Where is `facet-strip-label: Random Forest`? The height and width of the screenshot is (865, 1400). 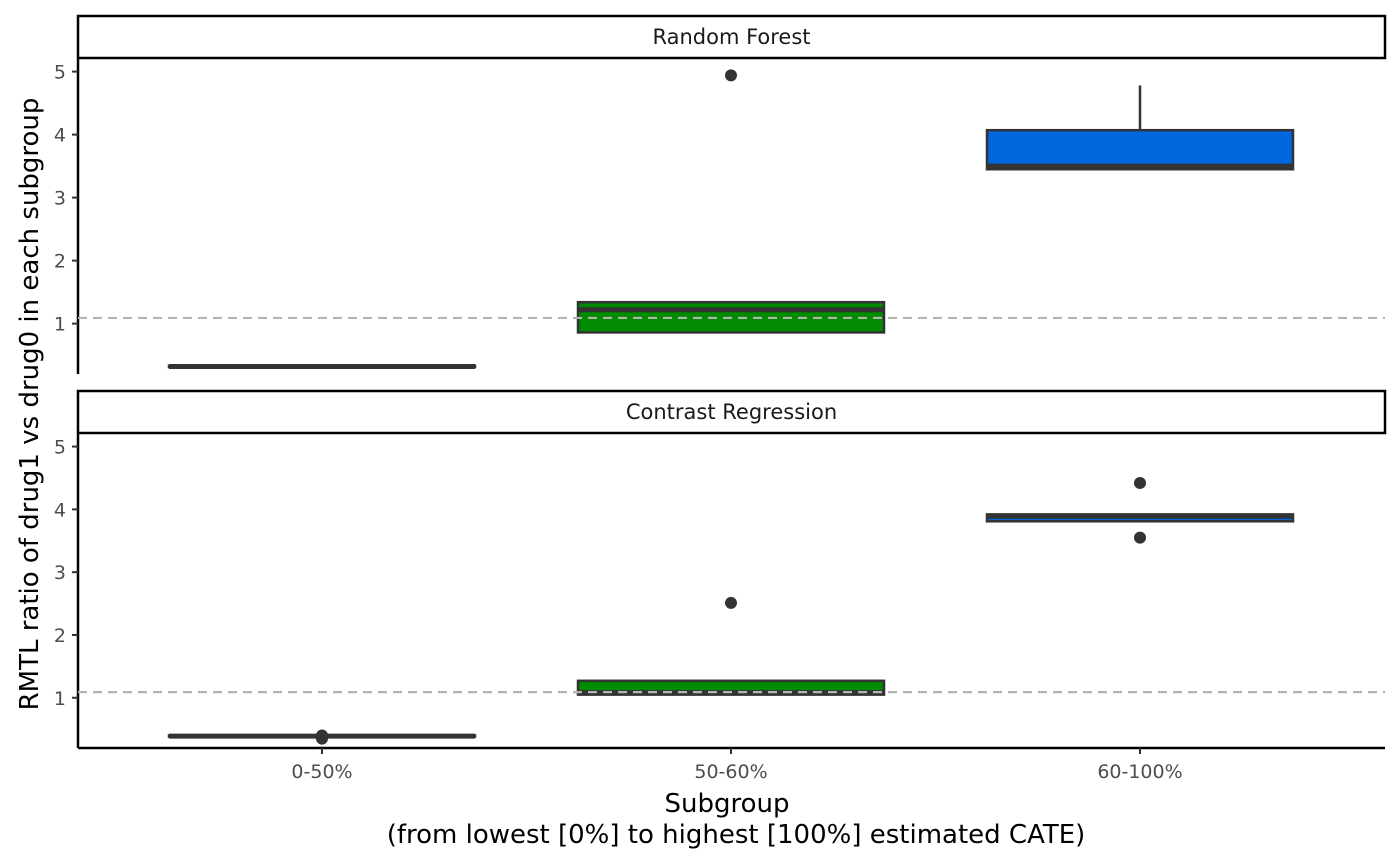 facet-strip-label: Random Forest is located at coordinates (731, 37).